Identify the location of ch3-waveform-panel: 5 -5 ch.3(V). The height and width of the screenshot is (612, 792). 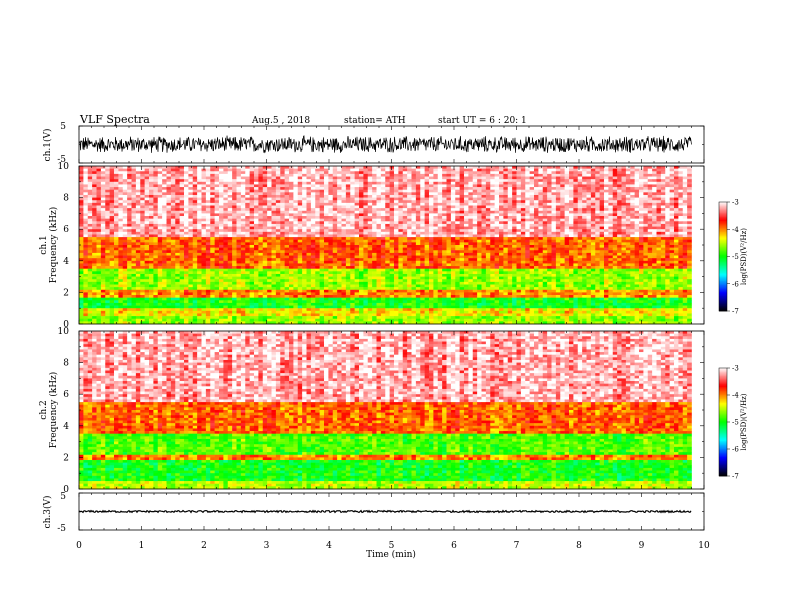
(373, 513).